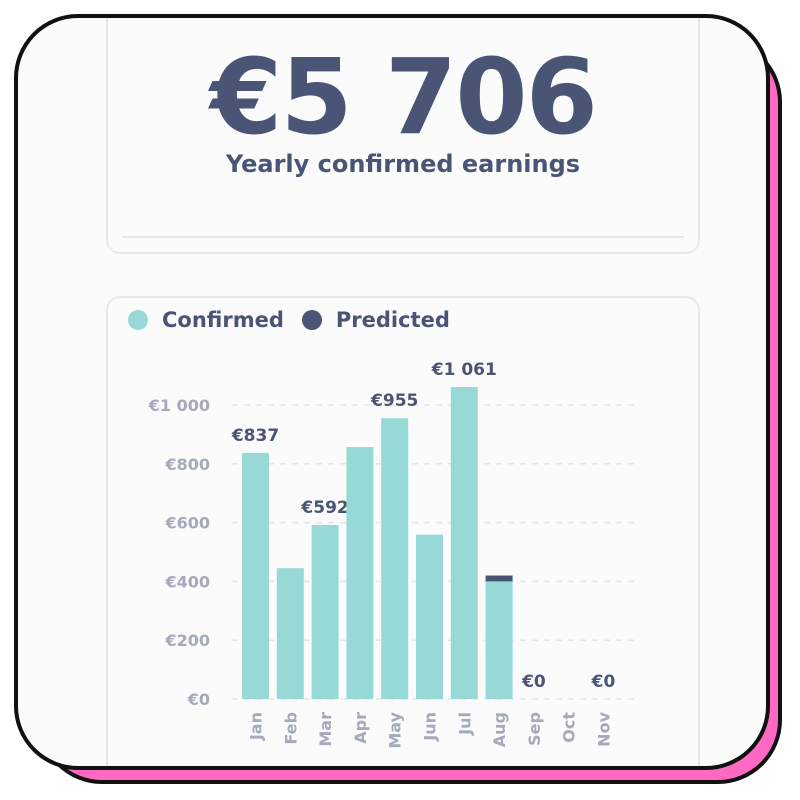  What do you see at coordinates (499, 729) in the screenshot?
I see `x-tick-label: Aug` at bounding box center [499, 729].